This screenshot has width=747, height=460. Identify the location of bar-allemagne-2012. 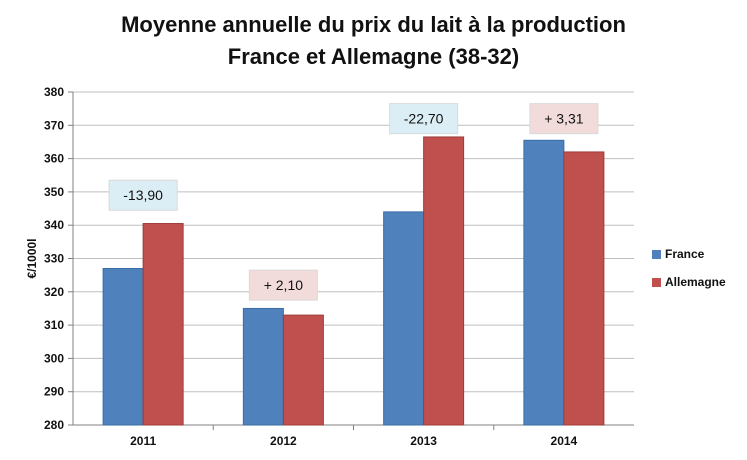
(303, 370).